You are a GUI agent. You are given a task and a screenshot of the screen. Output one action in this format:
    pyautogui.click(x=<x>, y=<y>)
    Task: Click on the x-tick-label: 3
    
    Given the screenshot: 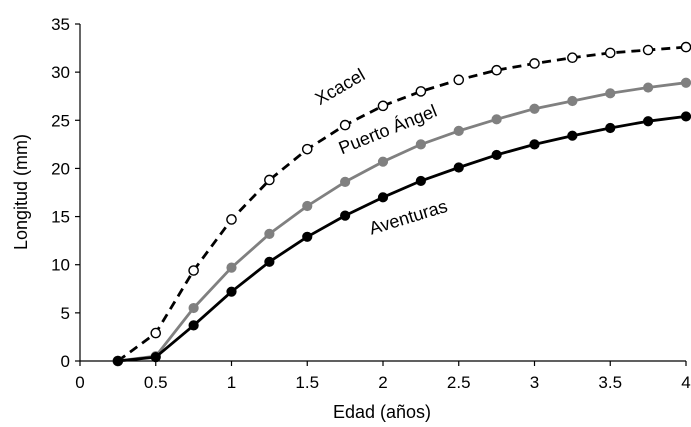 What is the action you would take?
    pyautogui.click(x=534, y=382)
    